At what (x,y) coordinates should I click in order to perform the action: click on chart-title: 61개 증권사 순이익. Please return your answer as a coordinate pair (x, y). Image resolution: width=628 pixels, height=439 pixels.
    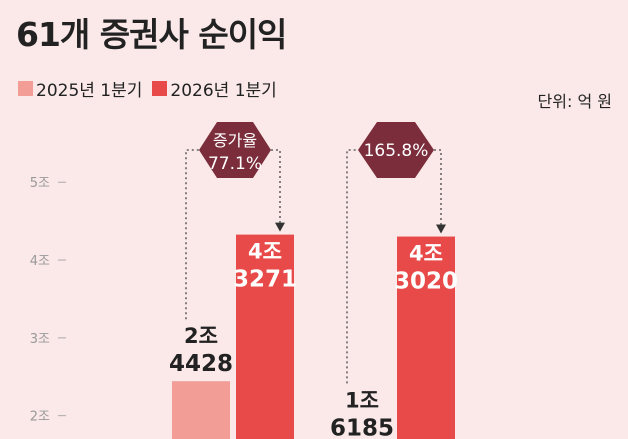
    Looking at the image, I should click on (151, 34).